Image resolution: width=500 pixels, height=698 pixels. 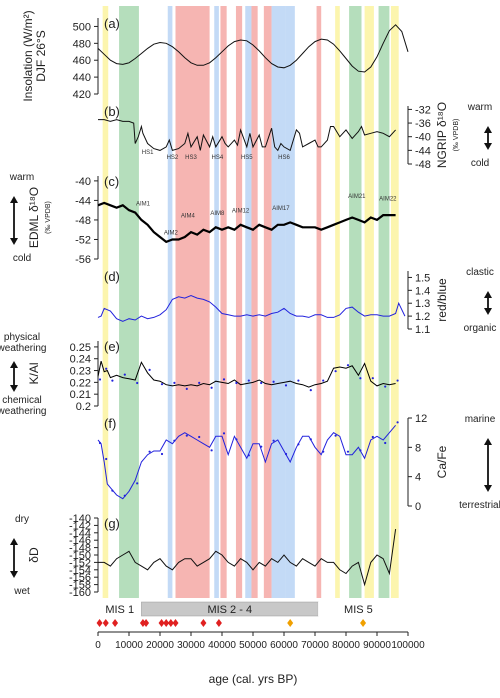 What do you see at coordinates (112, 23) in the screenshot?
I see `panel-label-a: (a)` at bounding box center [112, 23].